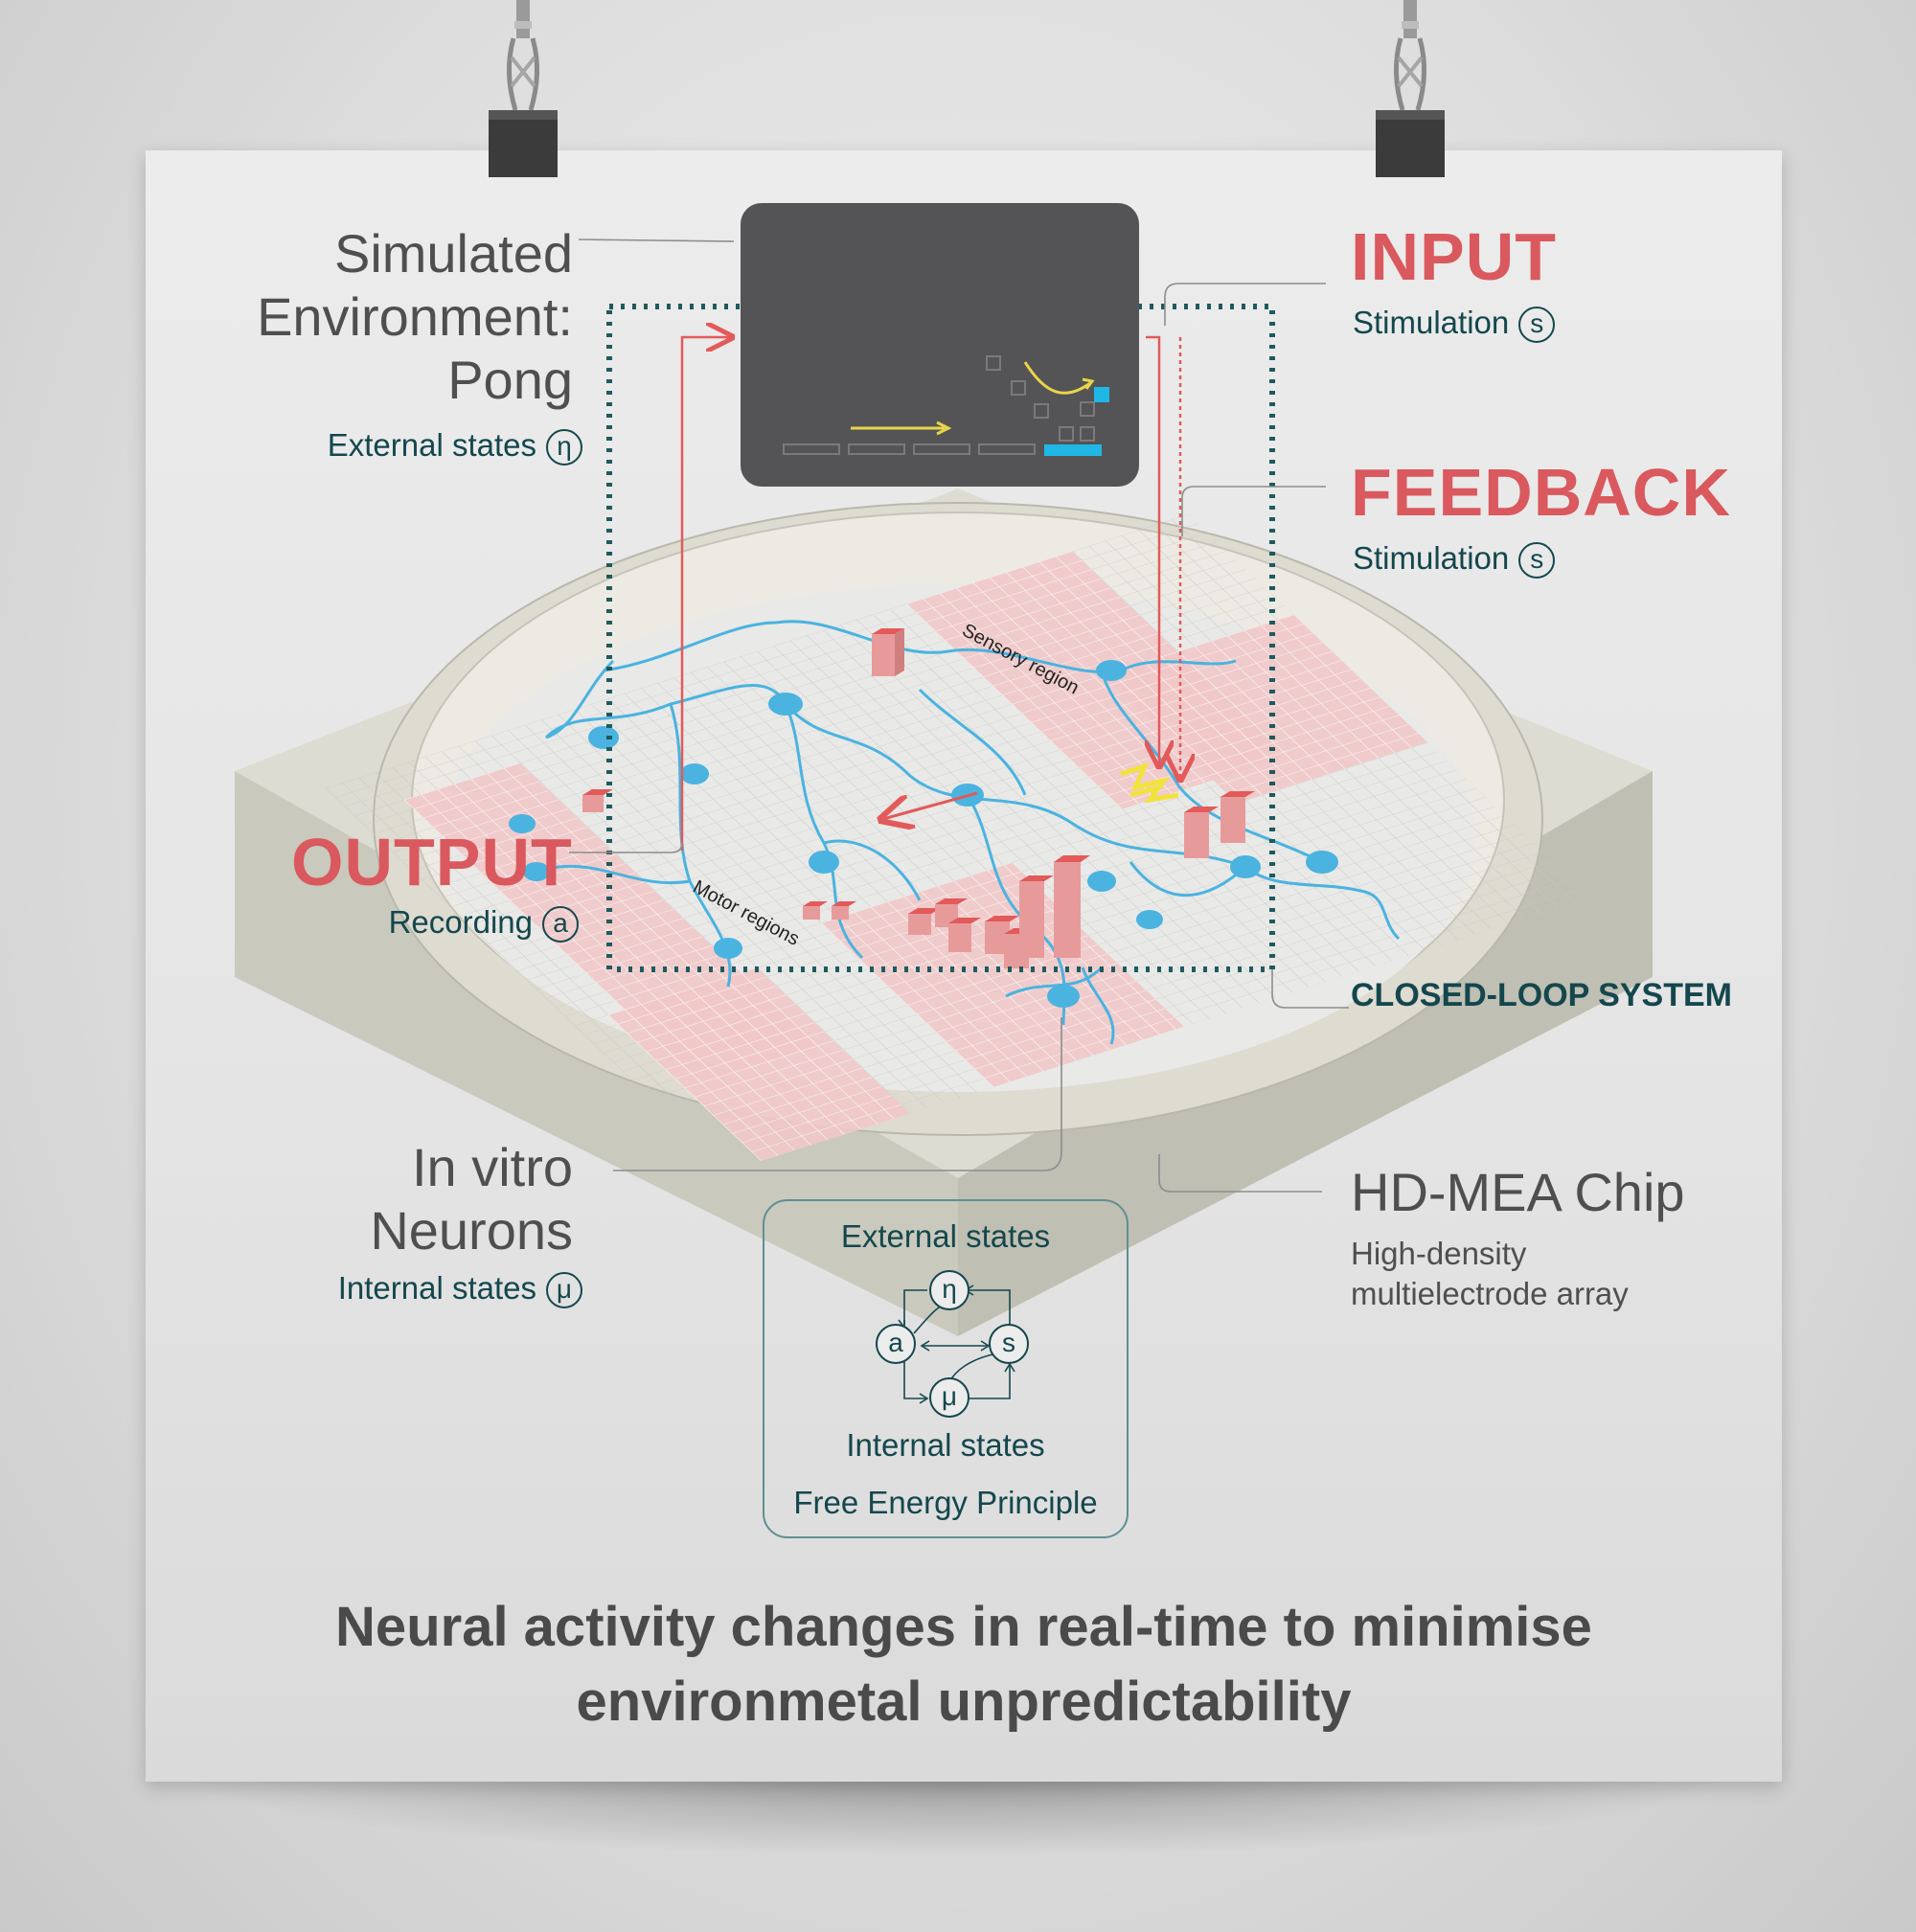 Image resolution: width=1916 pixels, height=1932 pixels. I want to click on activity-bars, so click(919, 798).